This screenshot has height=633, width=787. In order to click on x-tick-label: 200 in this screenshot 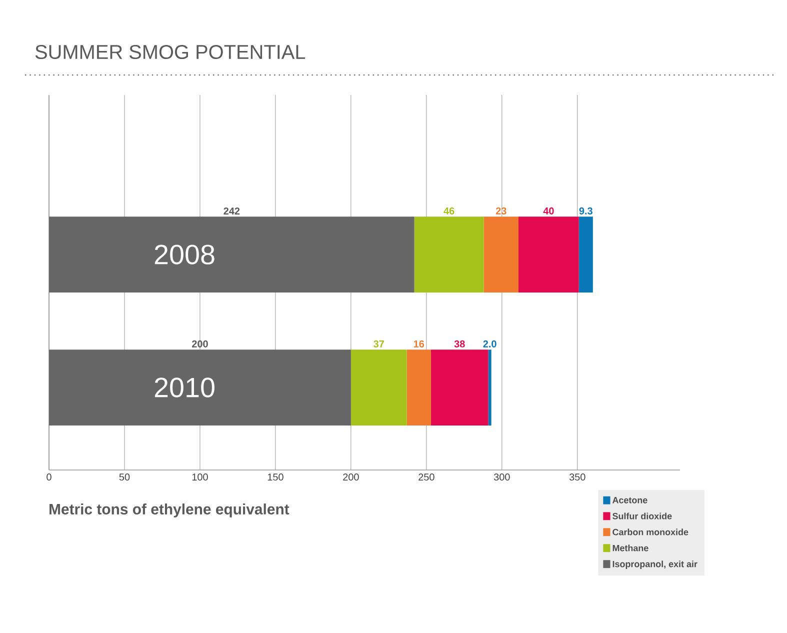, I will do `click(351, 477)`.